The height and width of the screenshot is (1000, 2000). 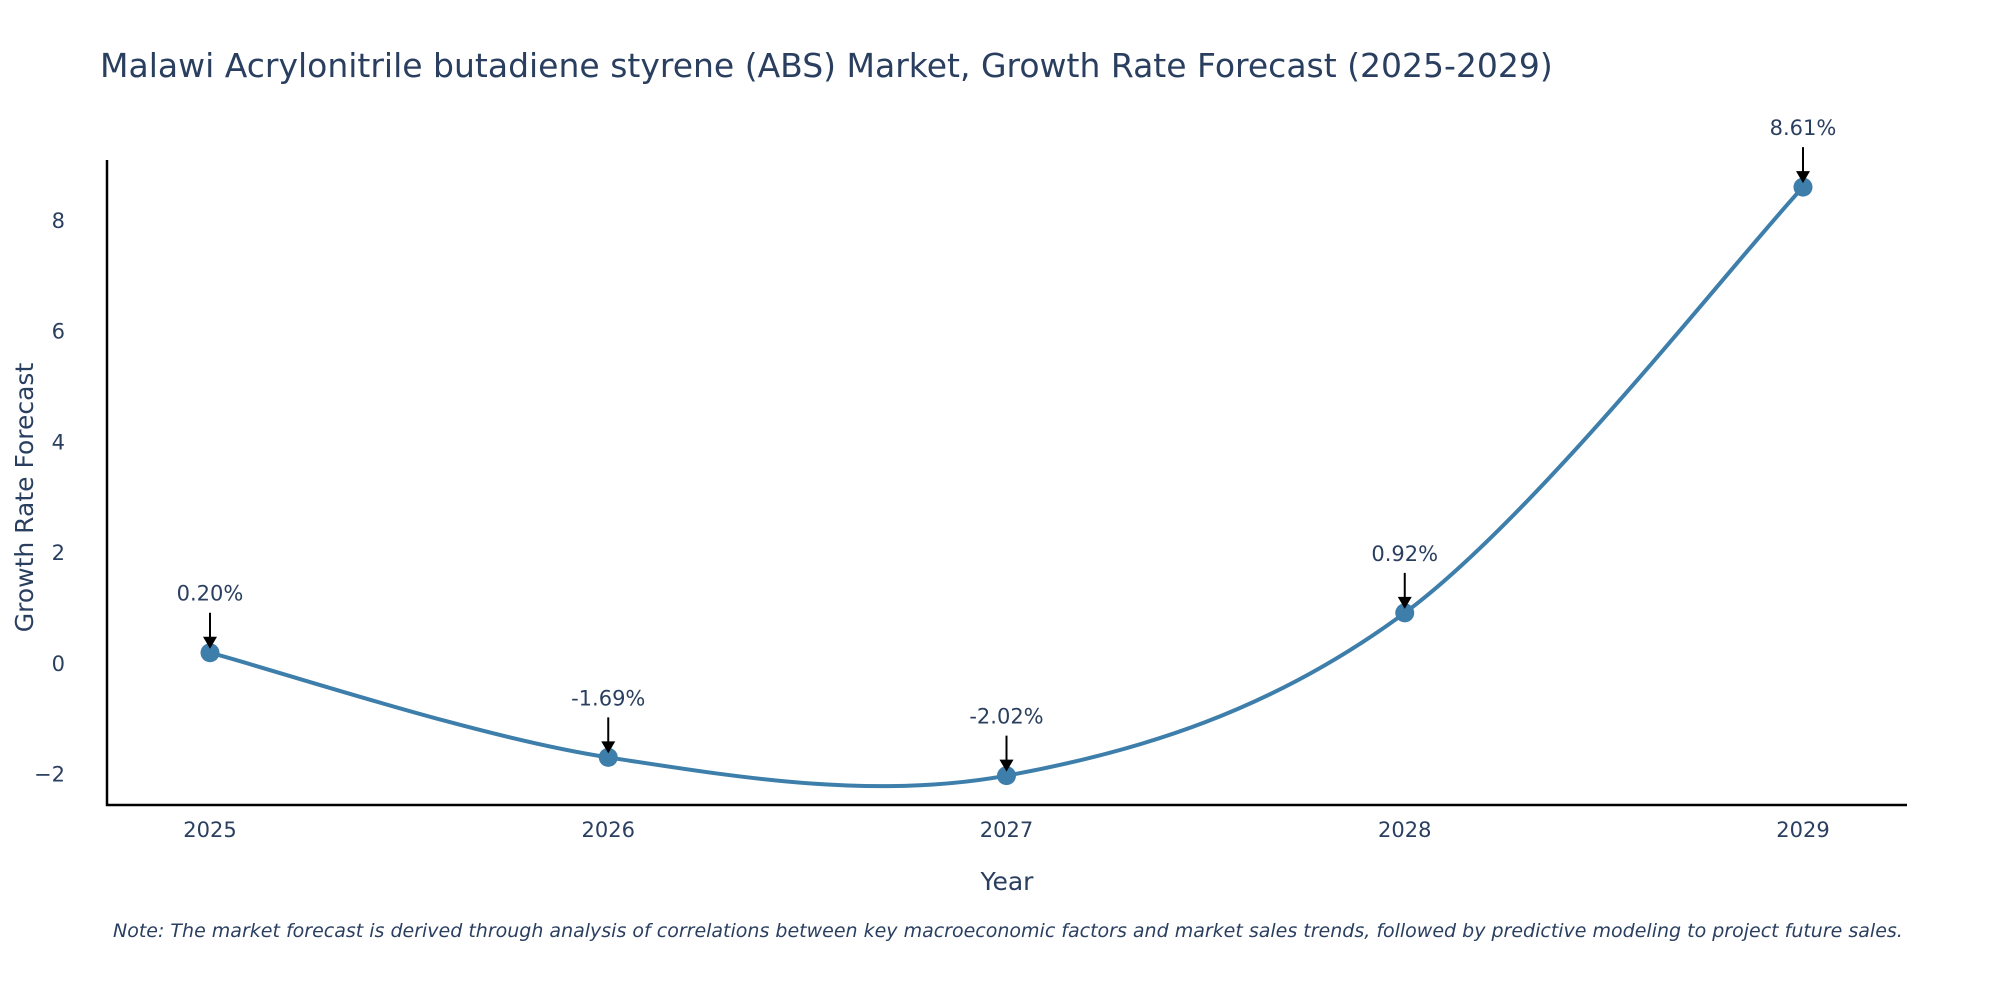 I want to click on y-tick-label: 8, so click(x=58, y=221).